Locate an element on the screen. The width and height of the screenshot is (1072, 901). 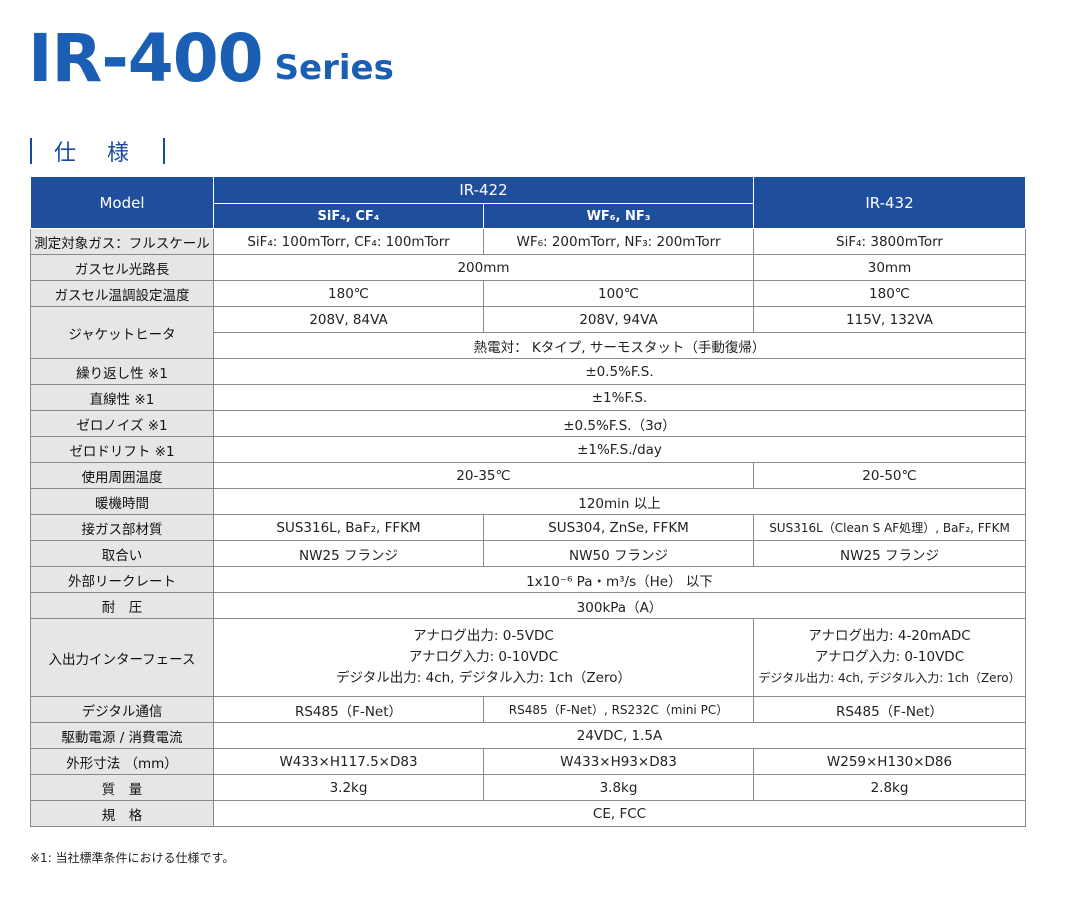
cell: SiF₄: 3800mTorr is located at coordinates (889, 241).